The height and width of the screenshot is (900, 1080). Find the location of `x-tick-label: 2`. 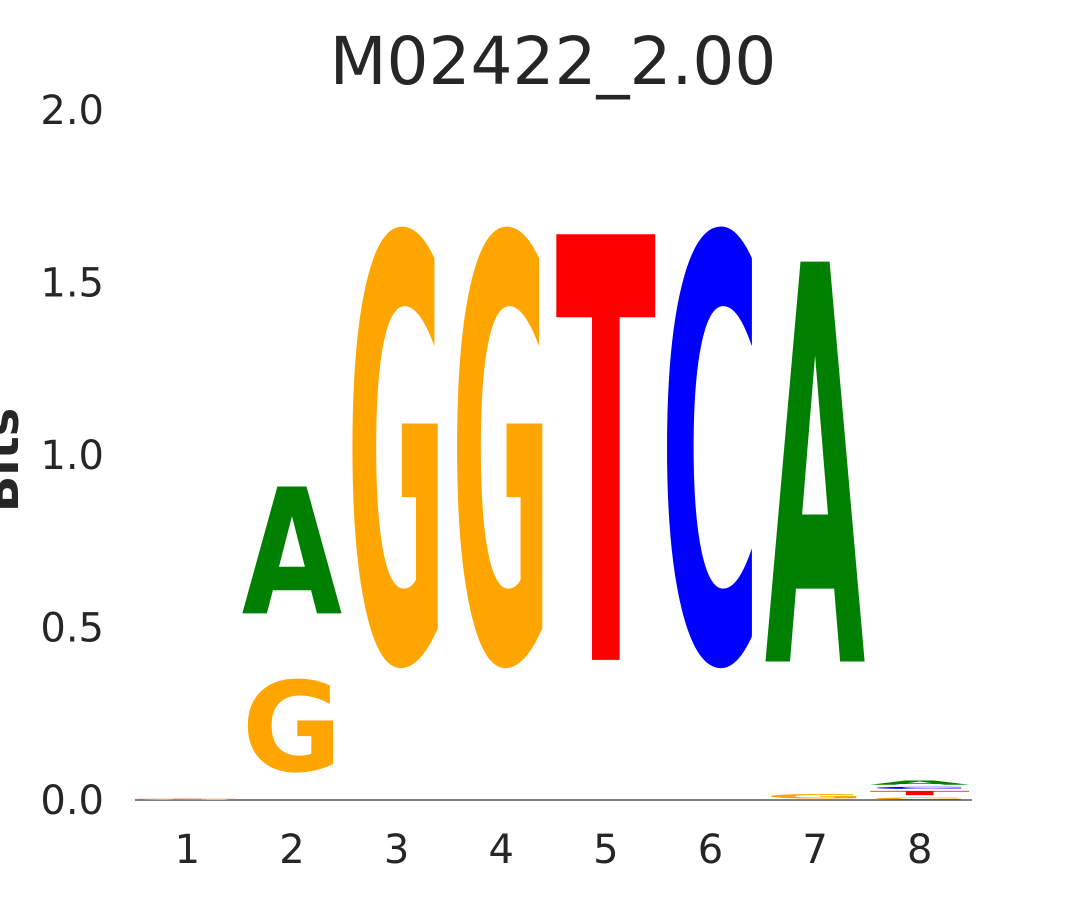

x-tick-label: 2 is located at coordinates (291, 850).